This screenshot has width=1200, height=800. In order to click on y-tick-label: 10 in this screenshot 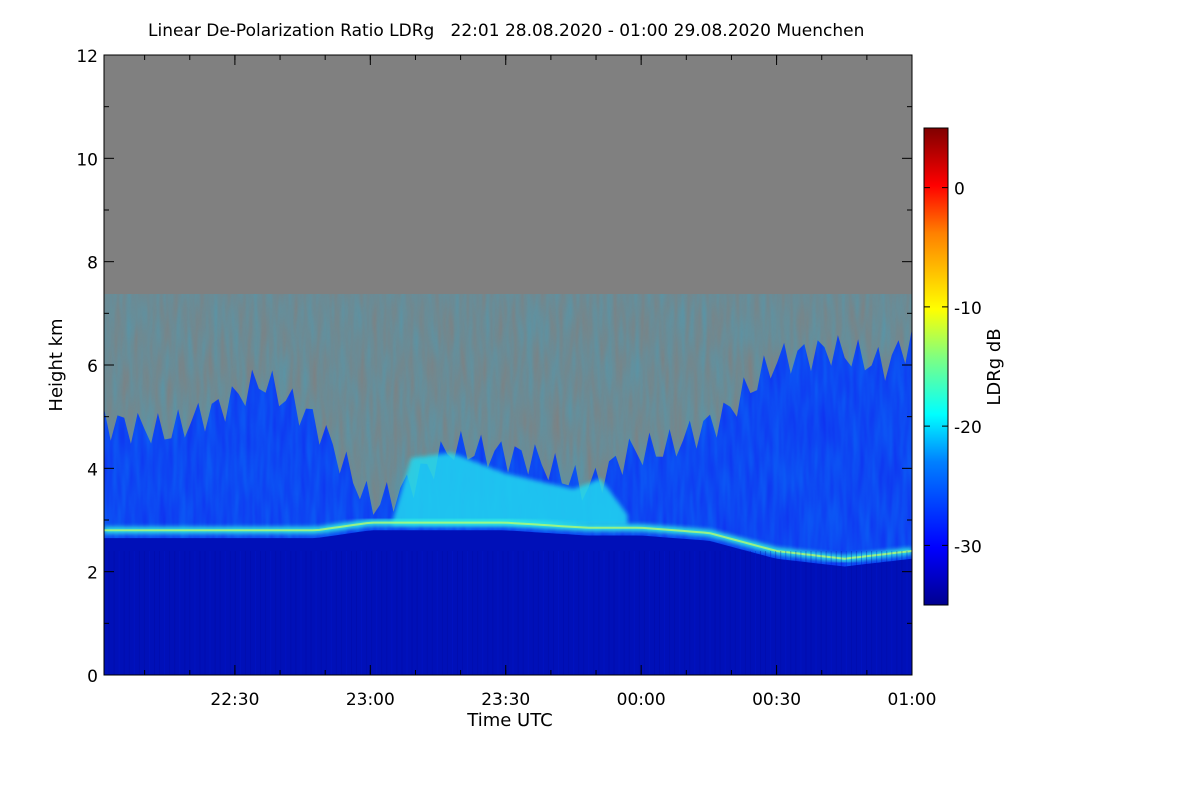, I will do `click(87, 160)`.